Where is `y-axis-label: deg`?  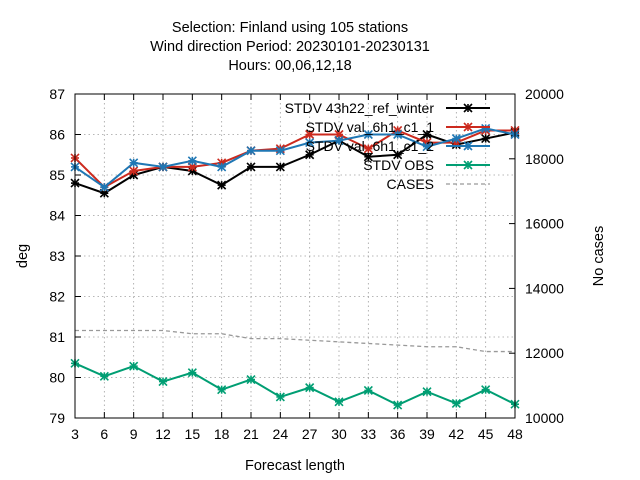 y-axis-label: deg is located at coordinates (23, 256).